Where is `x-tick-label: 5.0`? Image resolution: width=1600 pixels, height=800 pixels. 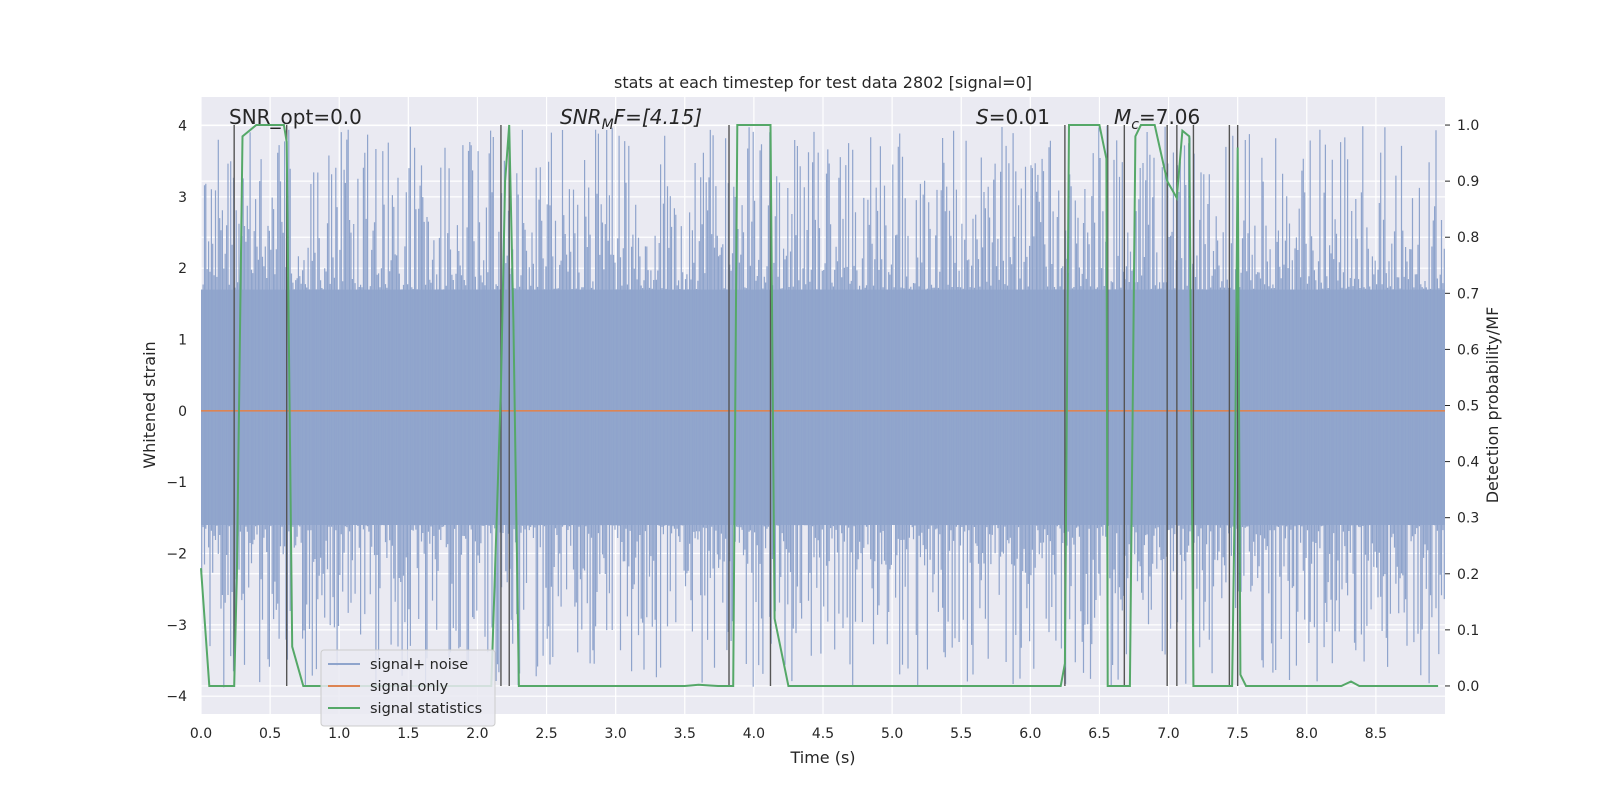 x-tick-label: 5.0 is located at coordinates (892, 734).